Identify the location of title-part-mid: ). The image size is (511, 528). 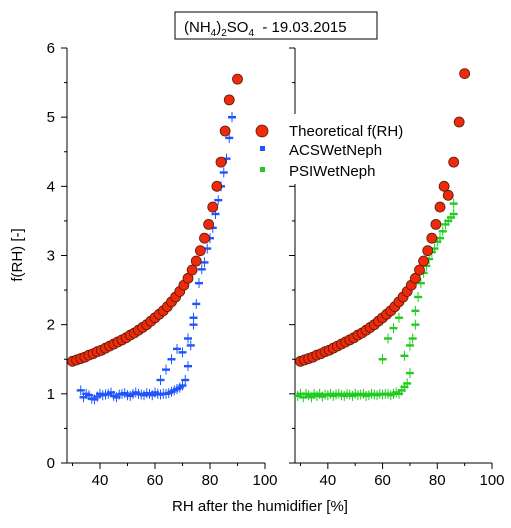
(218, 27).